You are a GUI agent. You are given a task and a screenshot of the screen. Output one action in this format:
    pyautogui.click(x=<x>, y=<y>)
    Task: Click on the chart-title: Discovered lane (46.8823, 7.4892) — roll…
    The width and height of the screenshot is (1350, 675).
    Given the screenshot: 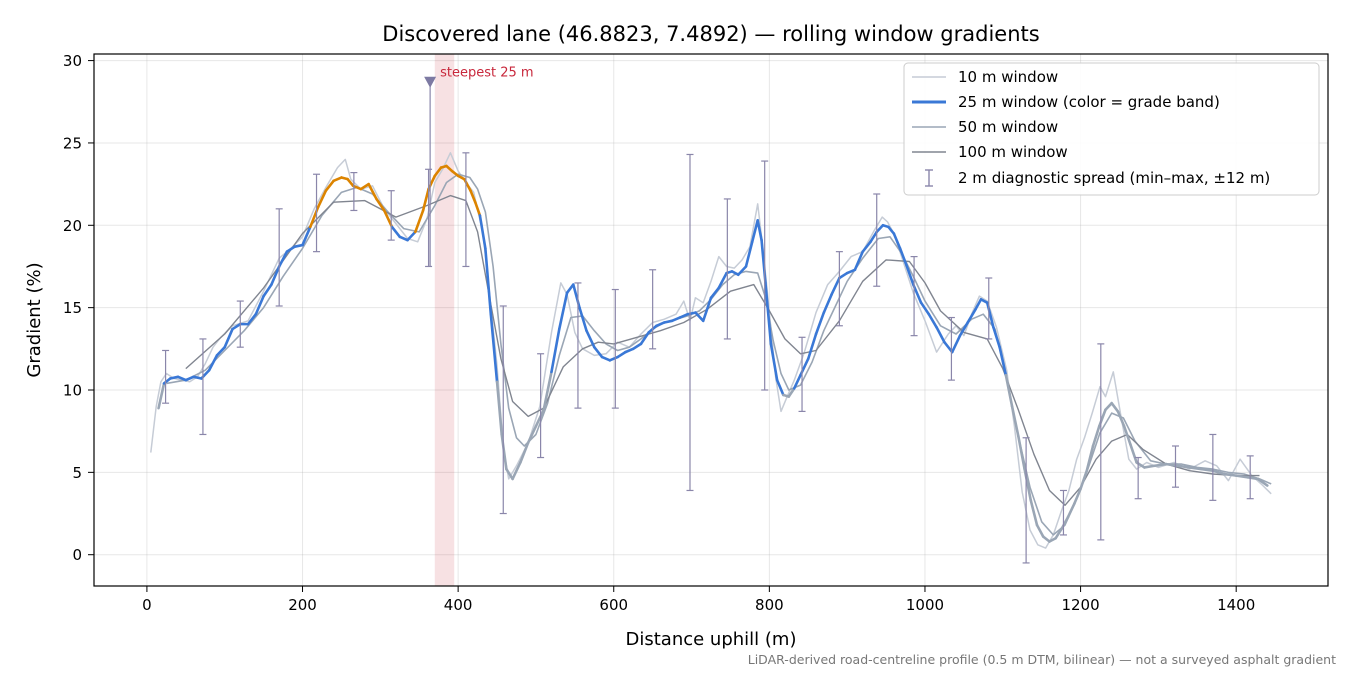 What is the action you would take?
    pyautogui.click(x=710, y=34)
    